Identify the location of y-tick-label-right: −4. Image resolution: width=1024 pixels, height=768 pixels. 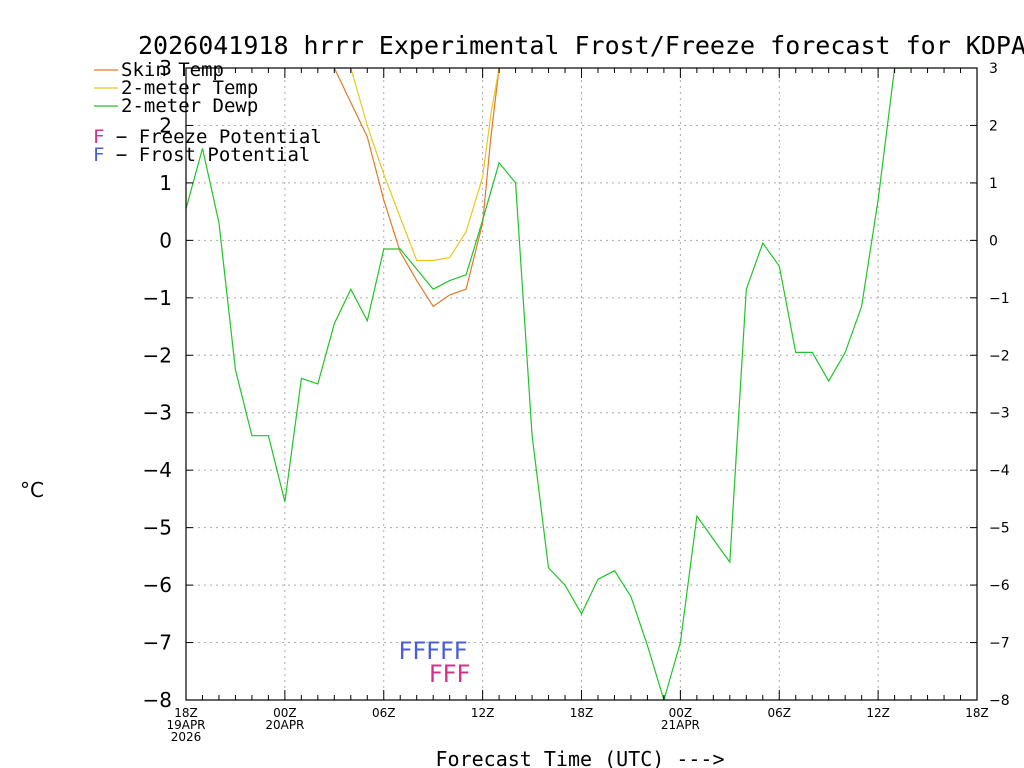
(999, 471).